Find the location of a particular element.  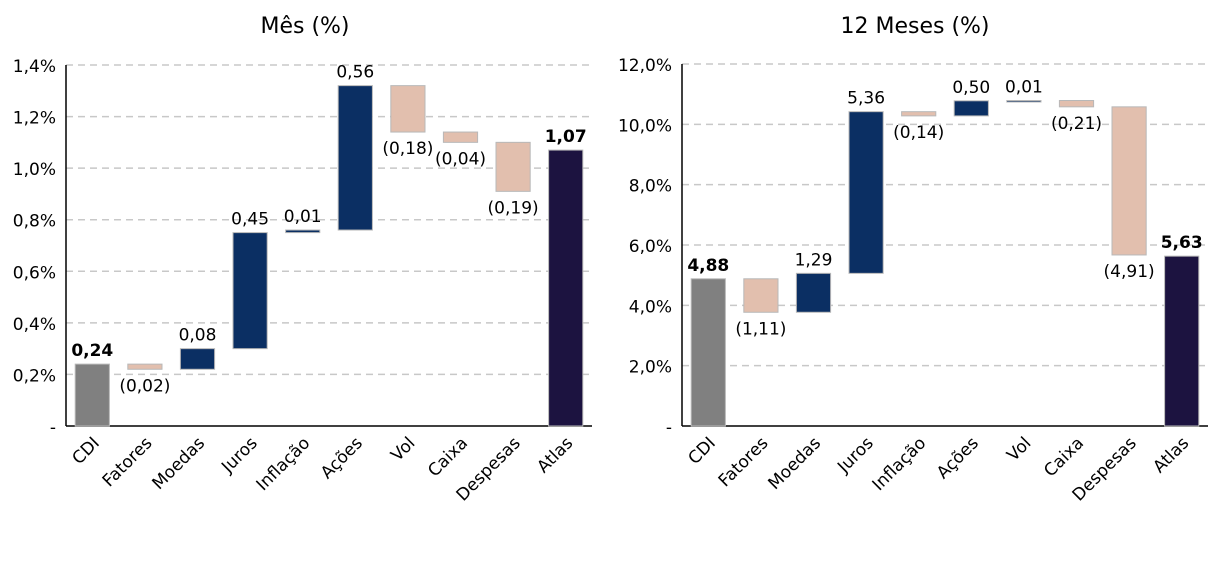

y-tick-label: 2,0% is located at coordinates (650, 368).